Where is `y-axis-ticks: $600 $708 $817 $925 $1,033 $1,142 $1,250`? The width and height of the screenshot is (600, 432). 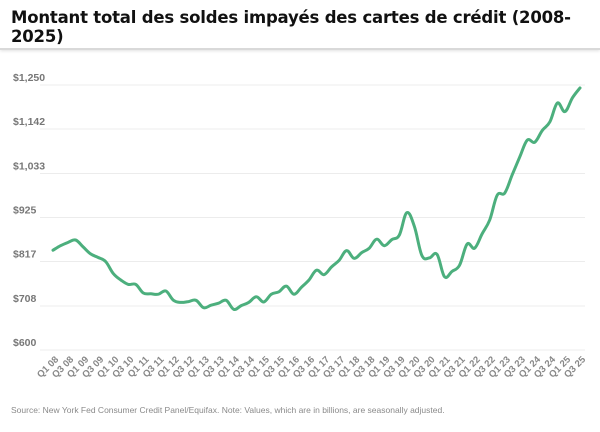 y-axis-ticks: $600 $708 $817 $925 $1,033 $1,142 $1,250 is located at coordinates (29, 210).